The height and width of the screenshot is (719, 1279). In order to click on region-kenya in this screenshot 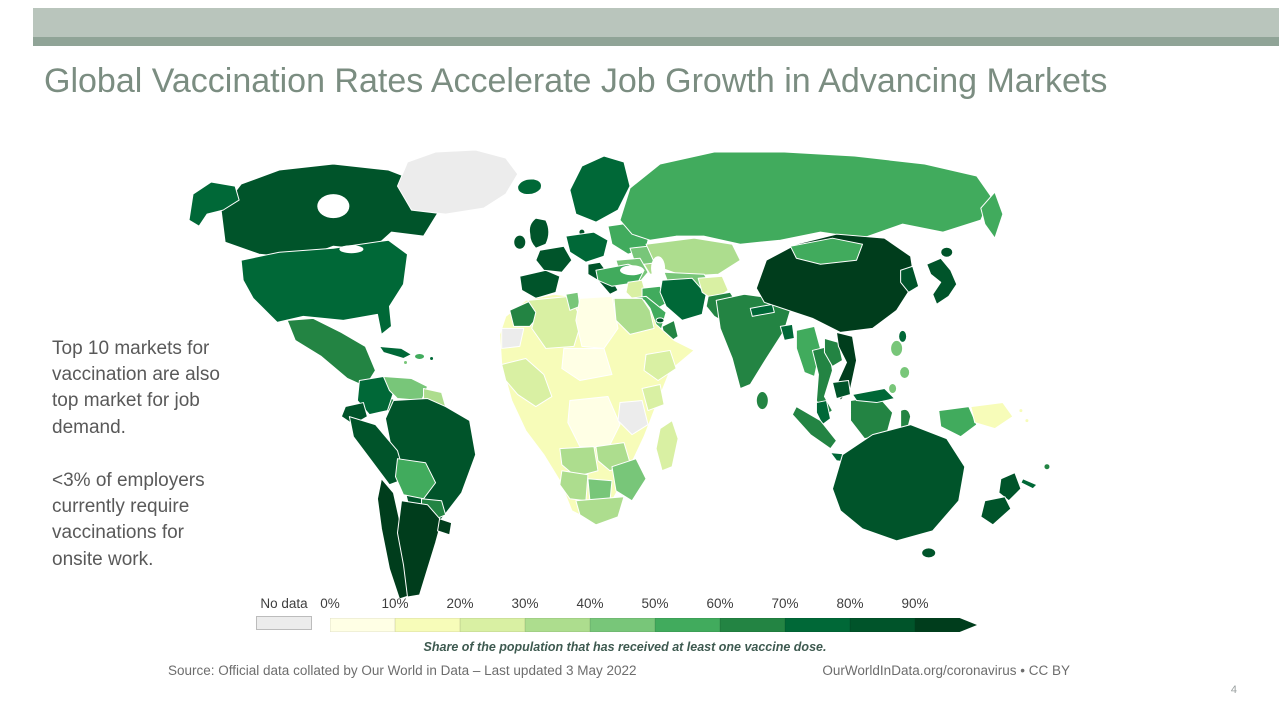, I will do `click(653, 398)`.